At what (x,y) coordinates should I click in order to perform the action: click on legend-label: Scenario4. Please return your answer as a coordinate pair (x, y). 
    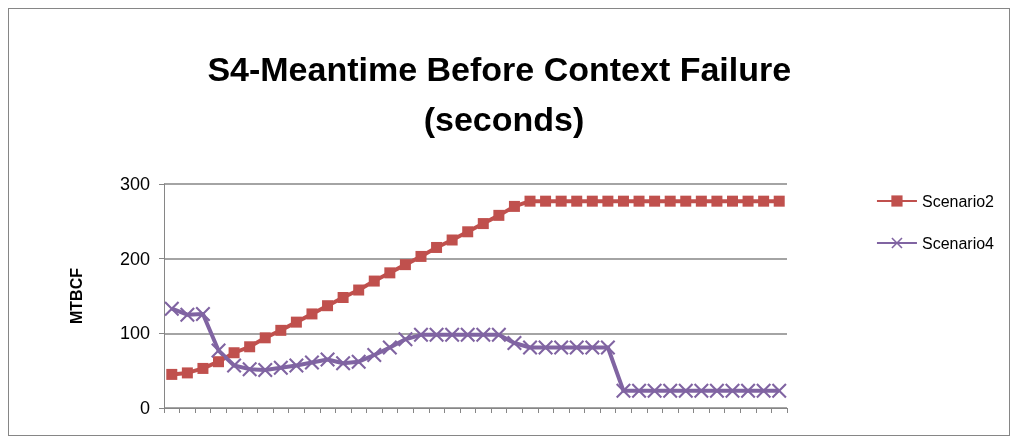
    Looking at the image, I should click on (958, 243).